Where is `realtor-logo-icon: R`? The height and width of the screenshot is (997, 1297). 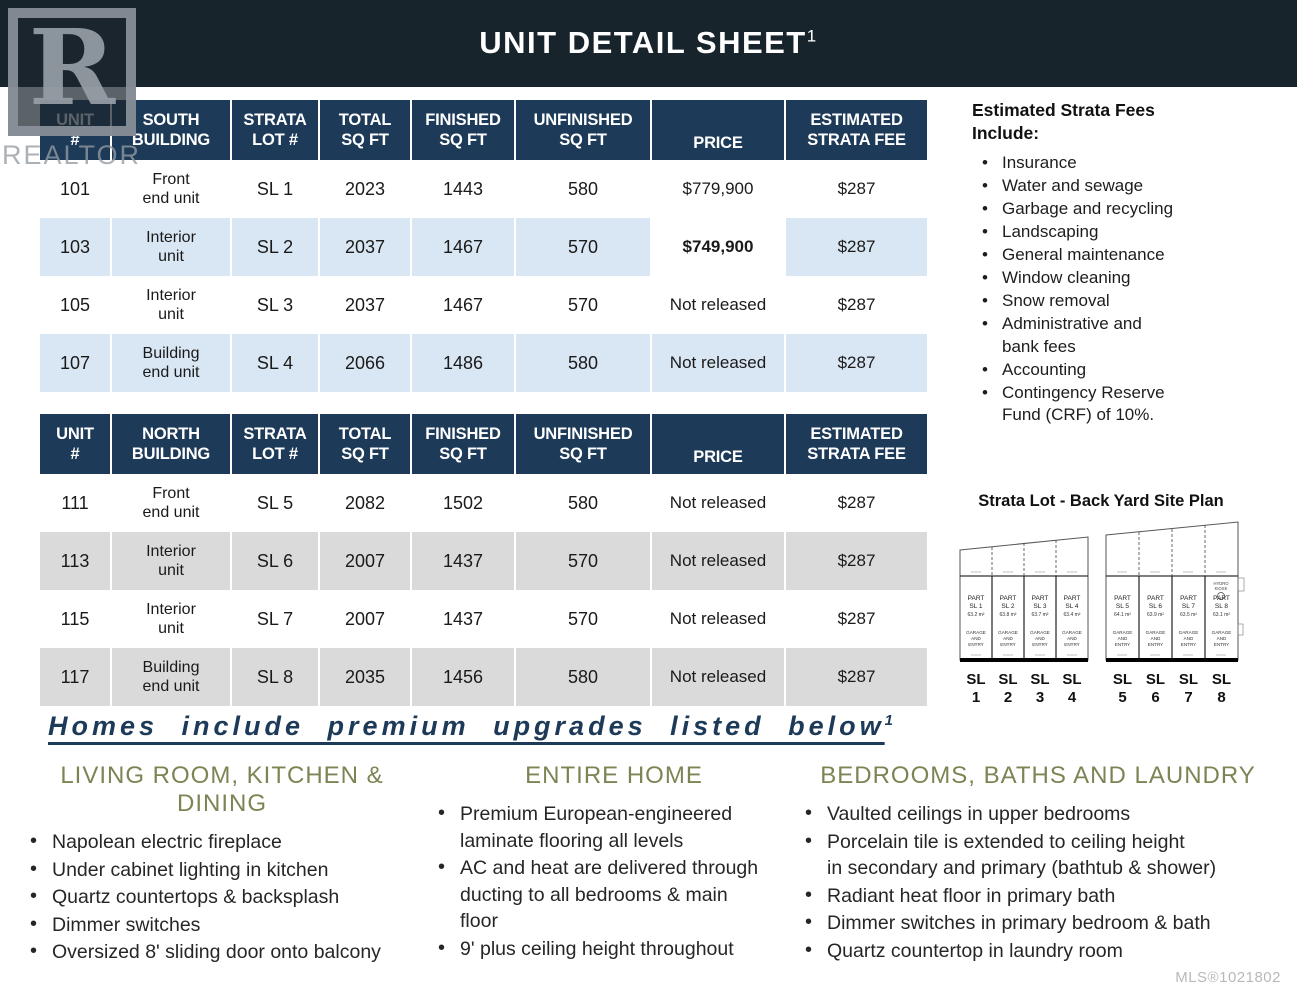
realtor-logo-icon: R is located at coordinates (72, 72).